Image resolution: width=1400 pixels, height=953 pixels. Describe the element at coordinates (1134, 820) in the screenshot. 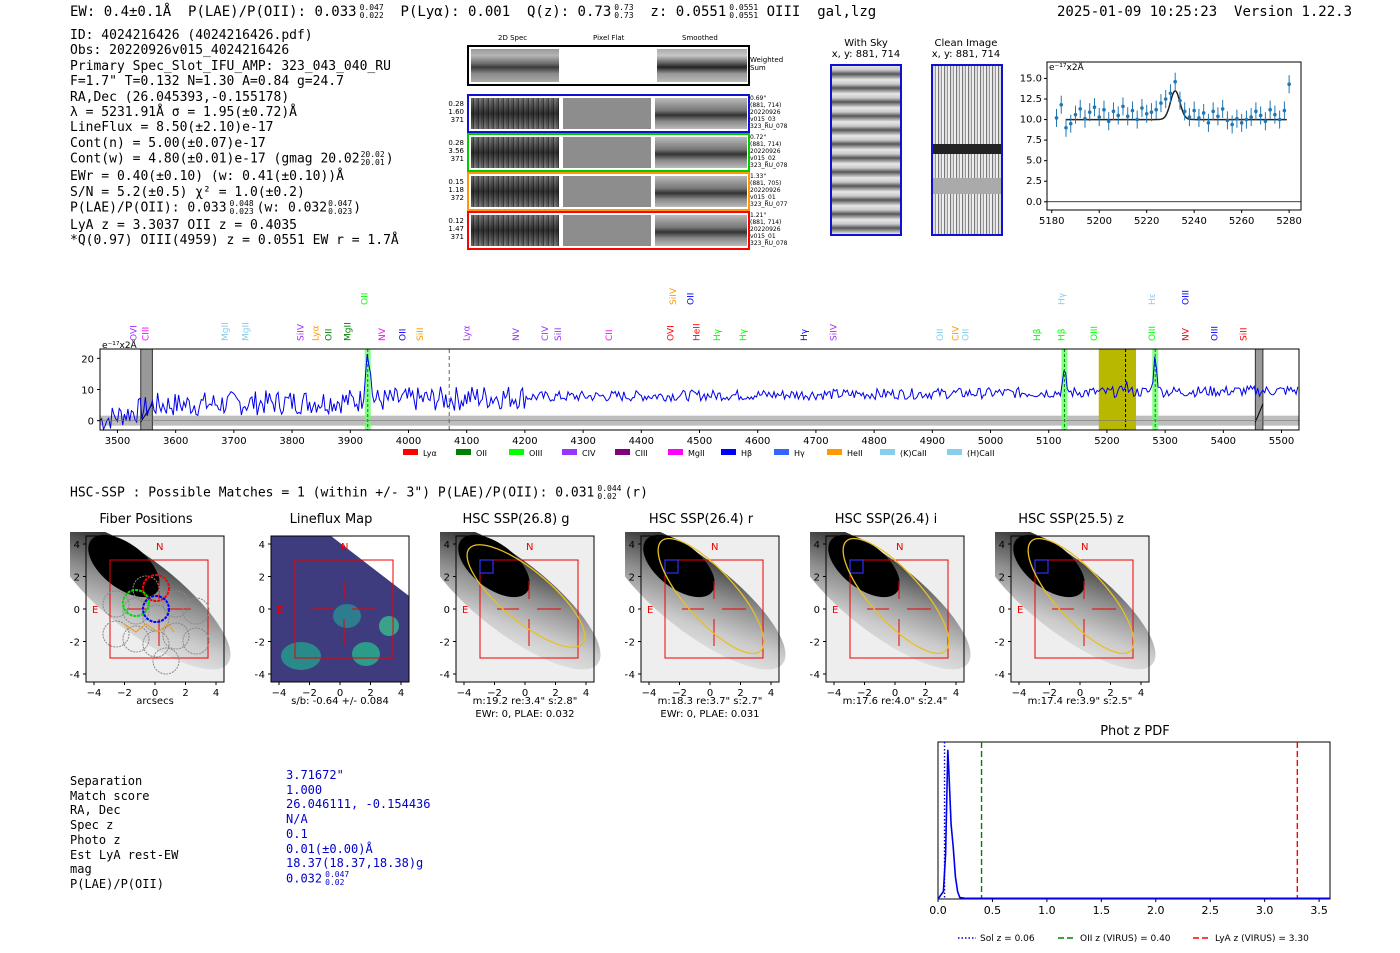

I see `photz-frame` at that location.